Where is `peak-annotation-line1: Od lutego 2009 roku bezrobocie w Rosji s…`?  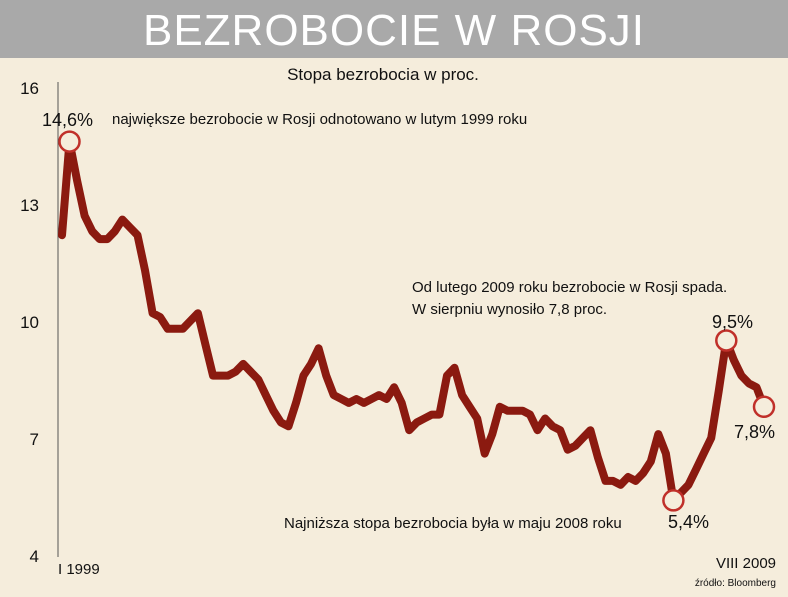
peak-annotation-line1: Od lutego 2009 roku bezrobocie w Rosji s… is located at coordinates (569, 287).